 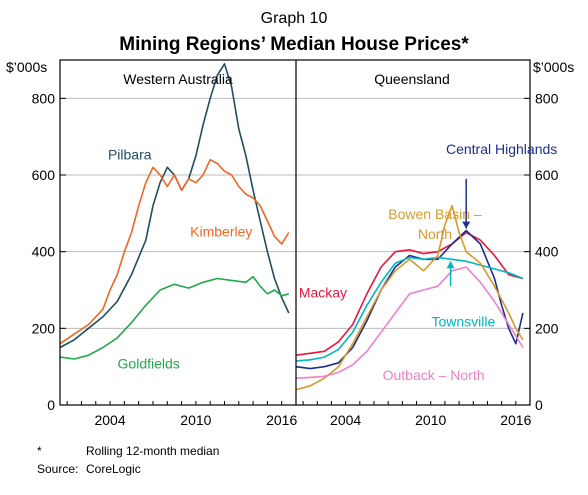 What do you see at coordinates (434, 375) in the screenshot?
I see `series-label-outback-north: Outback – North` at bounding box center [434, 375].